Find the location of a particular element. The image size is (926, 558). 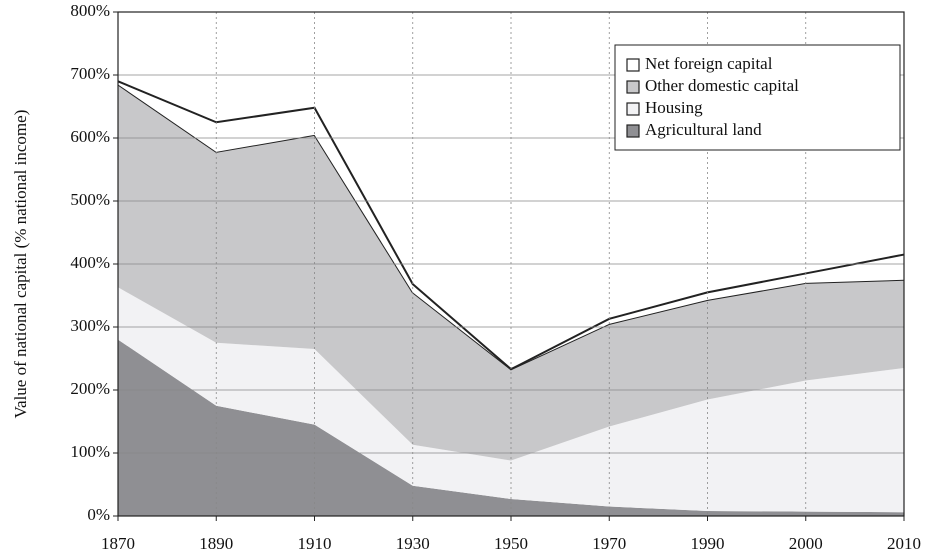

legend-label: Net foreign capital is located at coordinates (709, 63).